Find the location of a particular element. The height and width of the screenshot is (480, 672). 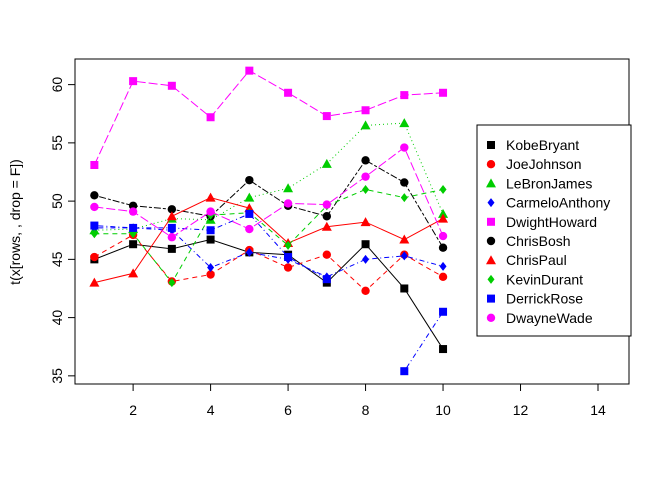

series-ChrisBosh is located at coordinates (269, 204).